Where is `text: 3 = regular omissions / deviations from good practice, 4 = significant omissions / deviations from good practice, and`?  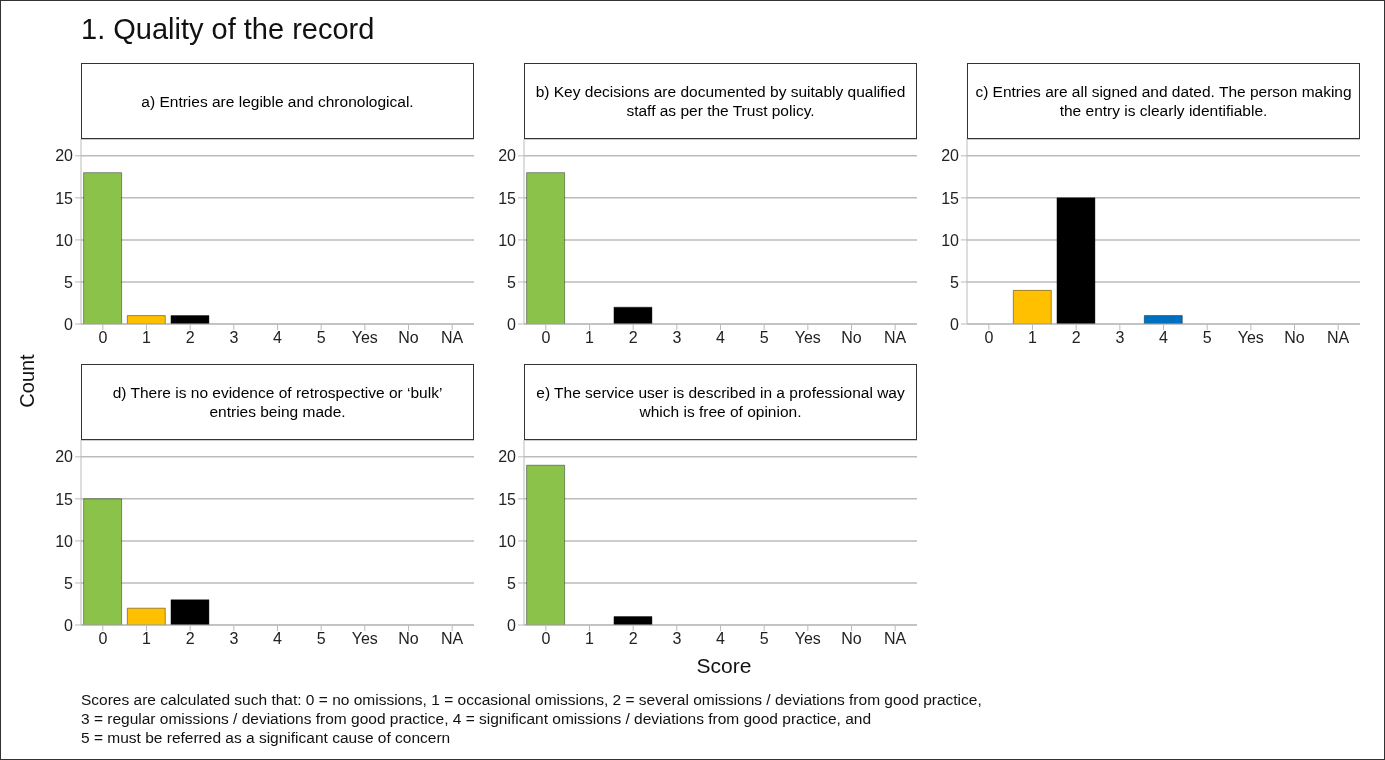 text: 3 = regular omissions / deviations from good practice, 4 = significant omissions / deviations from good practice, and is located at coordinates (477, 718).